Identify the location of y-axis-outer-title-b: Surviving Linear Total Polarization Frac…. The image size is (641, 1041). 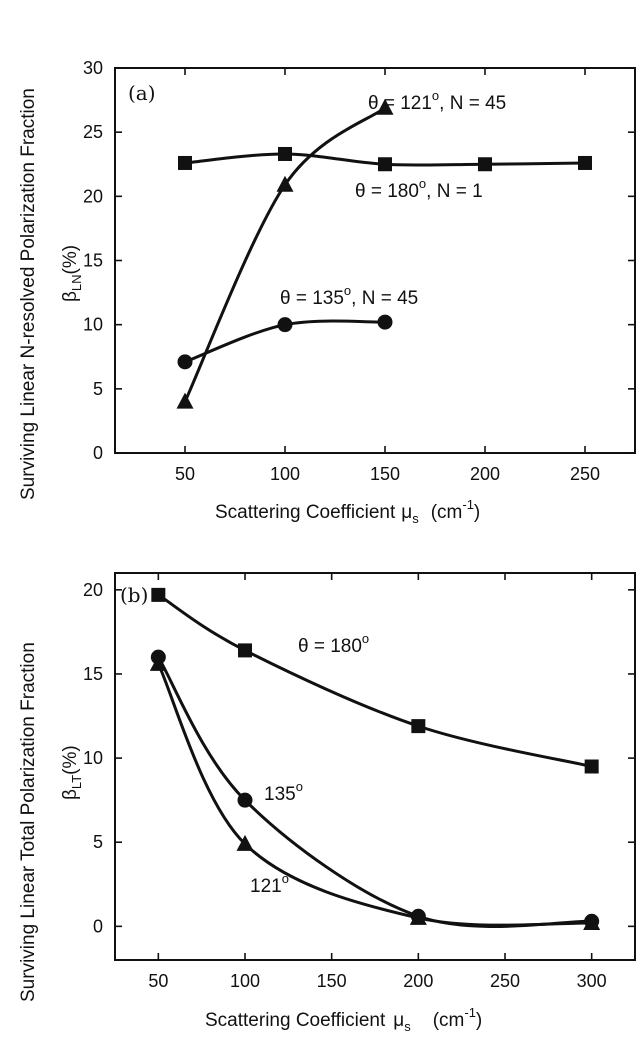
(28, 822).